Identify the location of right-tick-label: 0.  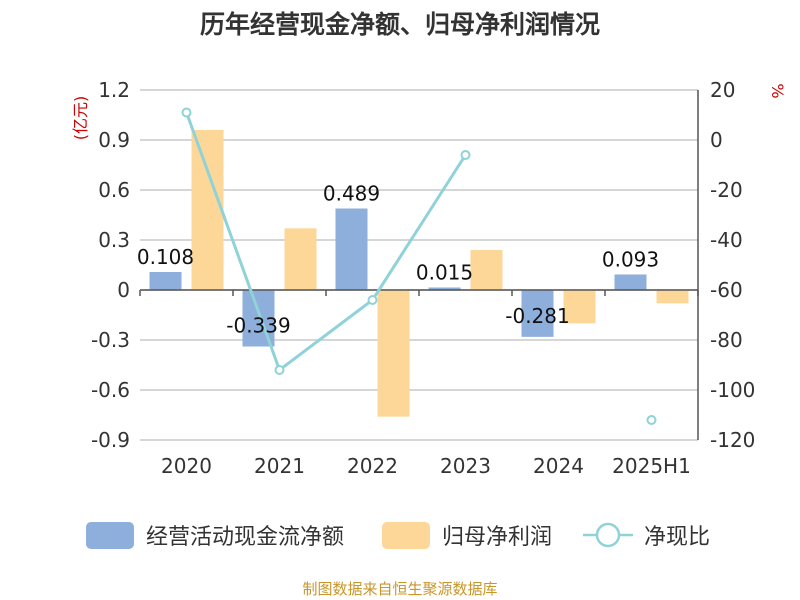
(716, 140).